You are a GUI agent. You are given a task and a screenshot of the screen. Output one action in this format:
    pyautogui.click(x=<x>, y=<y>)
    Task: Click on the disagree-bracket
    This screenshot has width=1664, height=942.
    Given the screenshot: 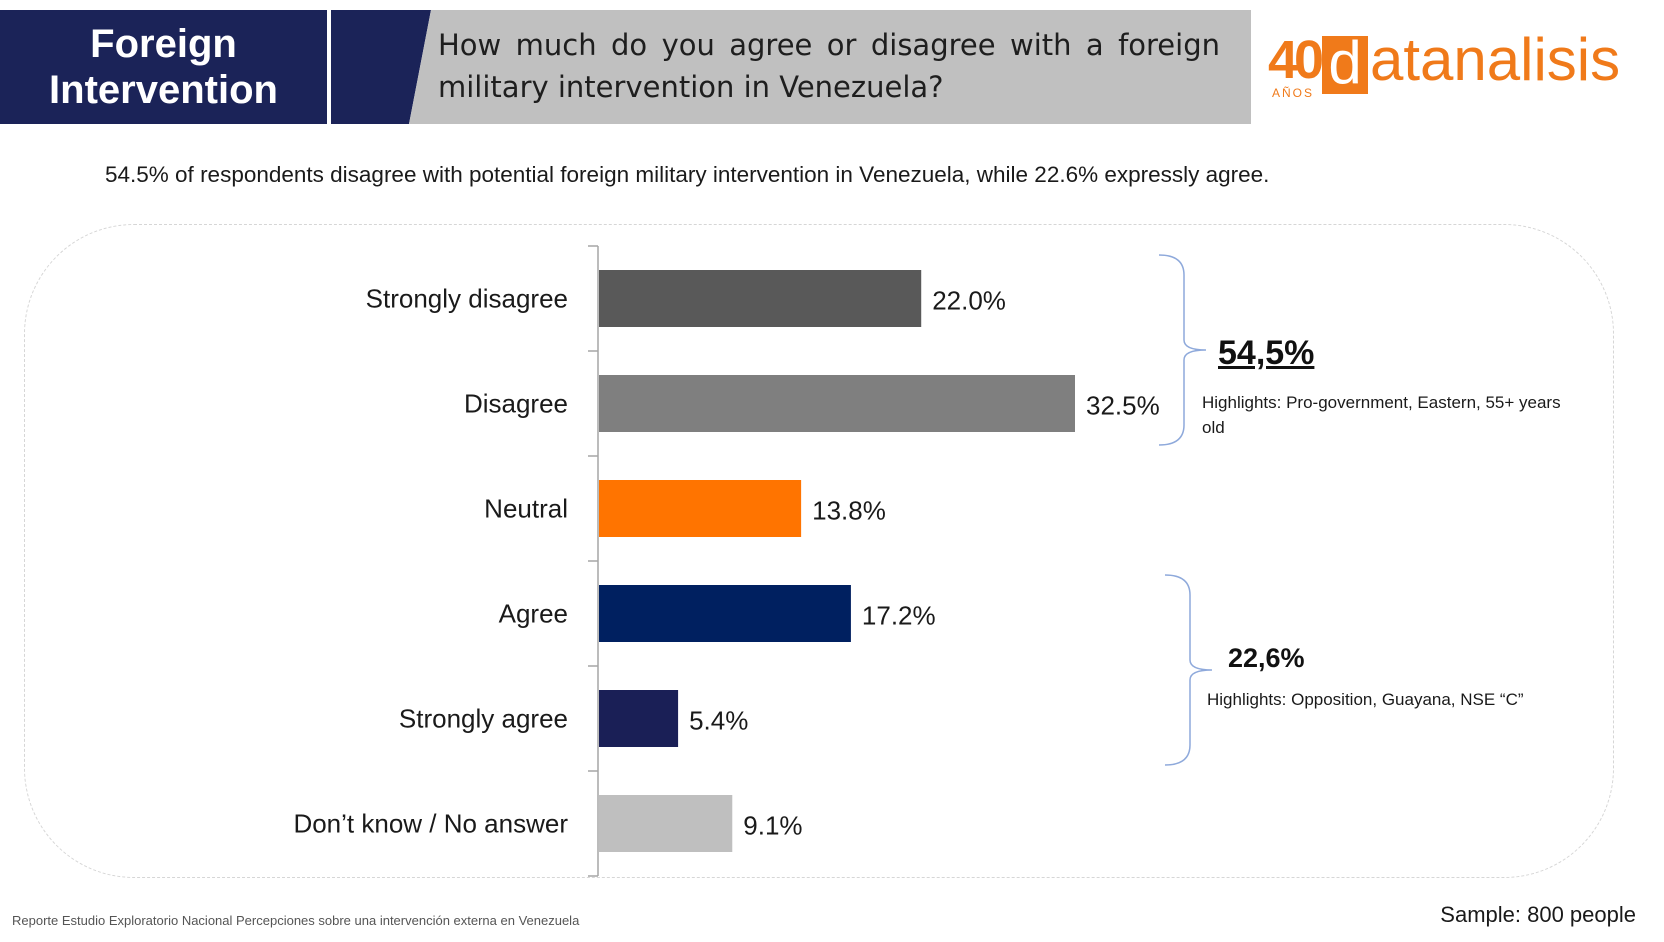 What is the action you would take?
    pyautogui.click(x=1182, y=350)
    